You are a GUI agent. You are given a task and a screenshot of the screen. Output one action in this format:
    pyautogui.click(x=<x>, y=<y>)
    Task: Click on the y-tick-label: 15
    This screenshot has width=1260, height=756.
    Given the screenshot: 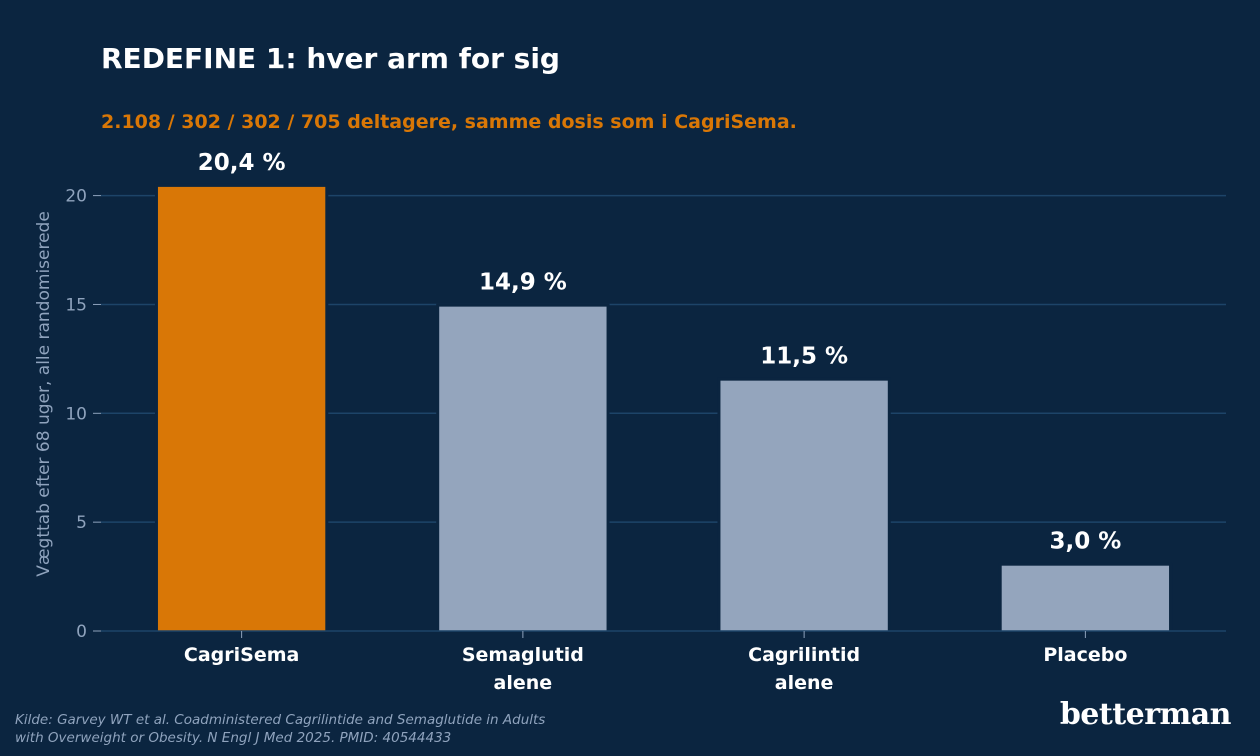 What is the action you would take?
    pyautogui.click(x=76, y=305)
    